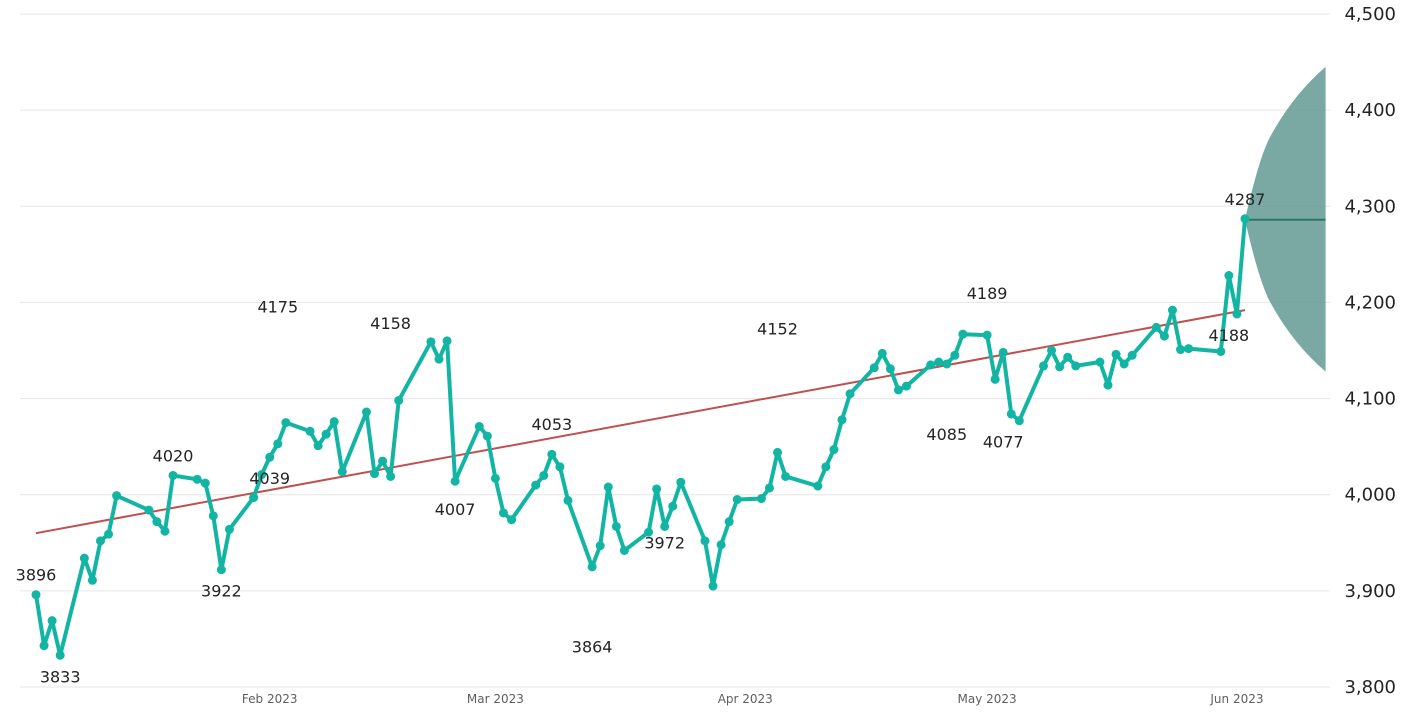  What do you see at coordinates (1370, 110) in the screenshot?
I see `y-tick-label: 4,400` at bounding box center [1370, 110].